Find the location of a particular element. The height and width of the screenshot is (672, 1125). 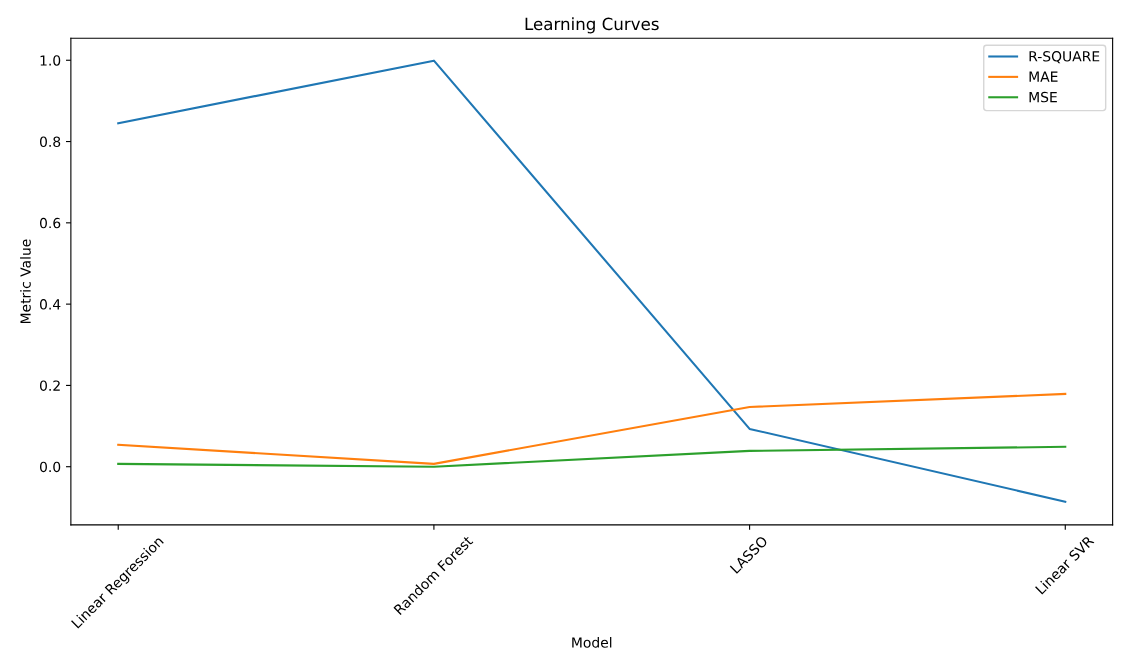

chart-title: Learning Curves is located at coordinates (592, 25).